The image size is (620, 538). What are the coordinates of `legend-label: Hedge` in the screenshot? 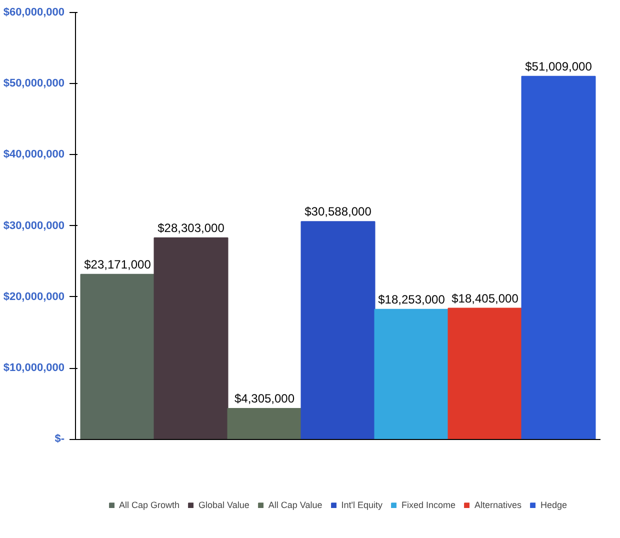 It's located at (554, 505).